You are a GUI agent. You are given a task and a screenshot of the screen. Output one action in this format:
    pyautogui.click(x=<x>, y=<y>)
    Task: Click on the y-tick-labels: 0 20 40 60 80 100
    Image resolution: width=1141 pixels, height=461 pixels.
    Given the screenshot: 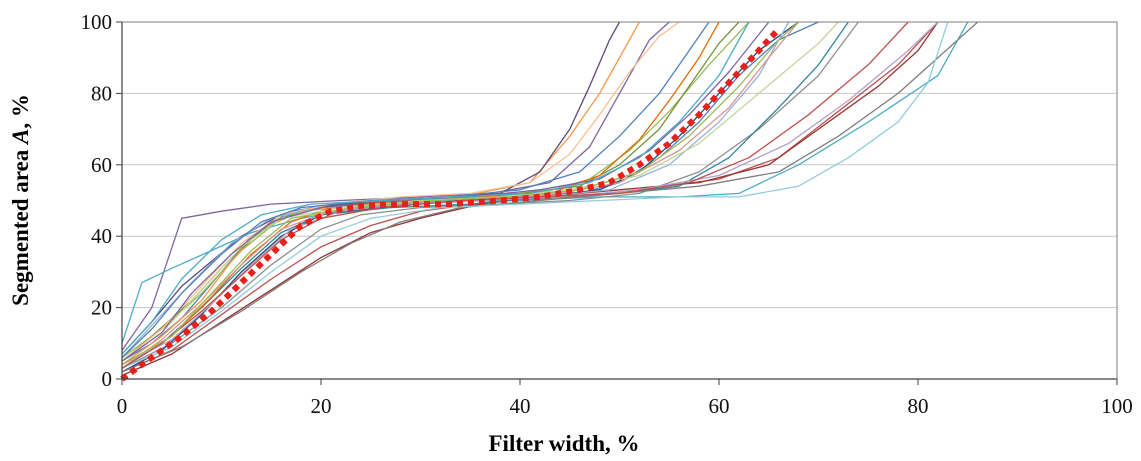 What is the action you would take?
    pyautogui.click(x=97, y=200)
    